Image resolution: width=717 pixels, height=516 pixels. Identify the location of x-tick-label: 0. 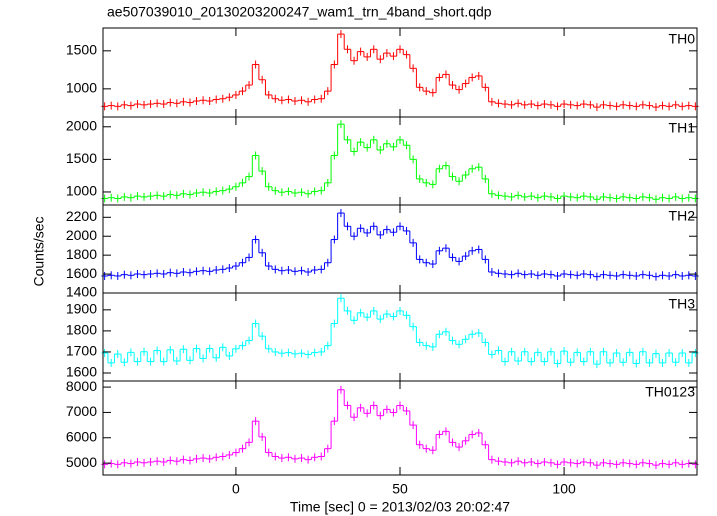
(236, 489).